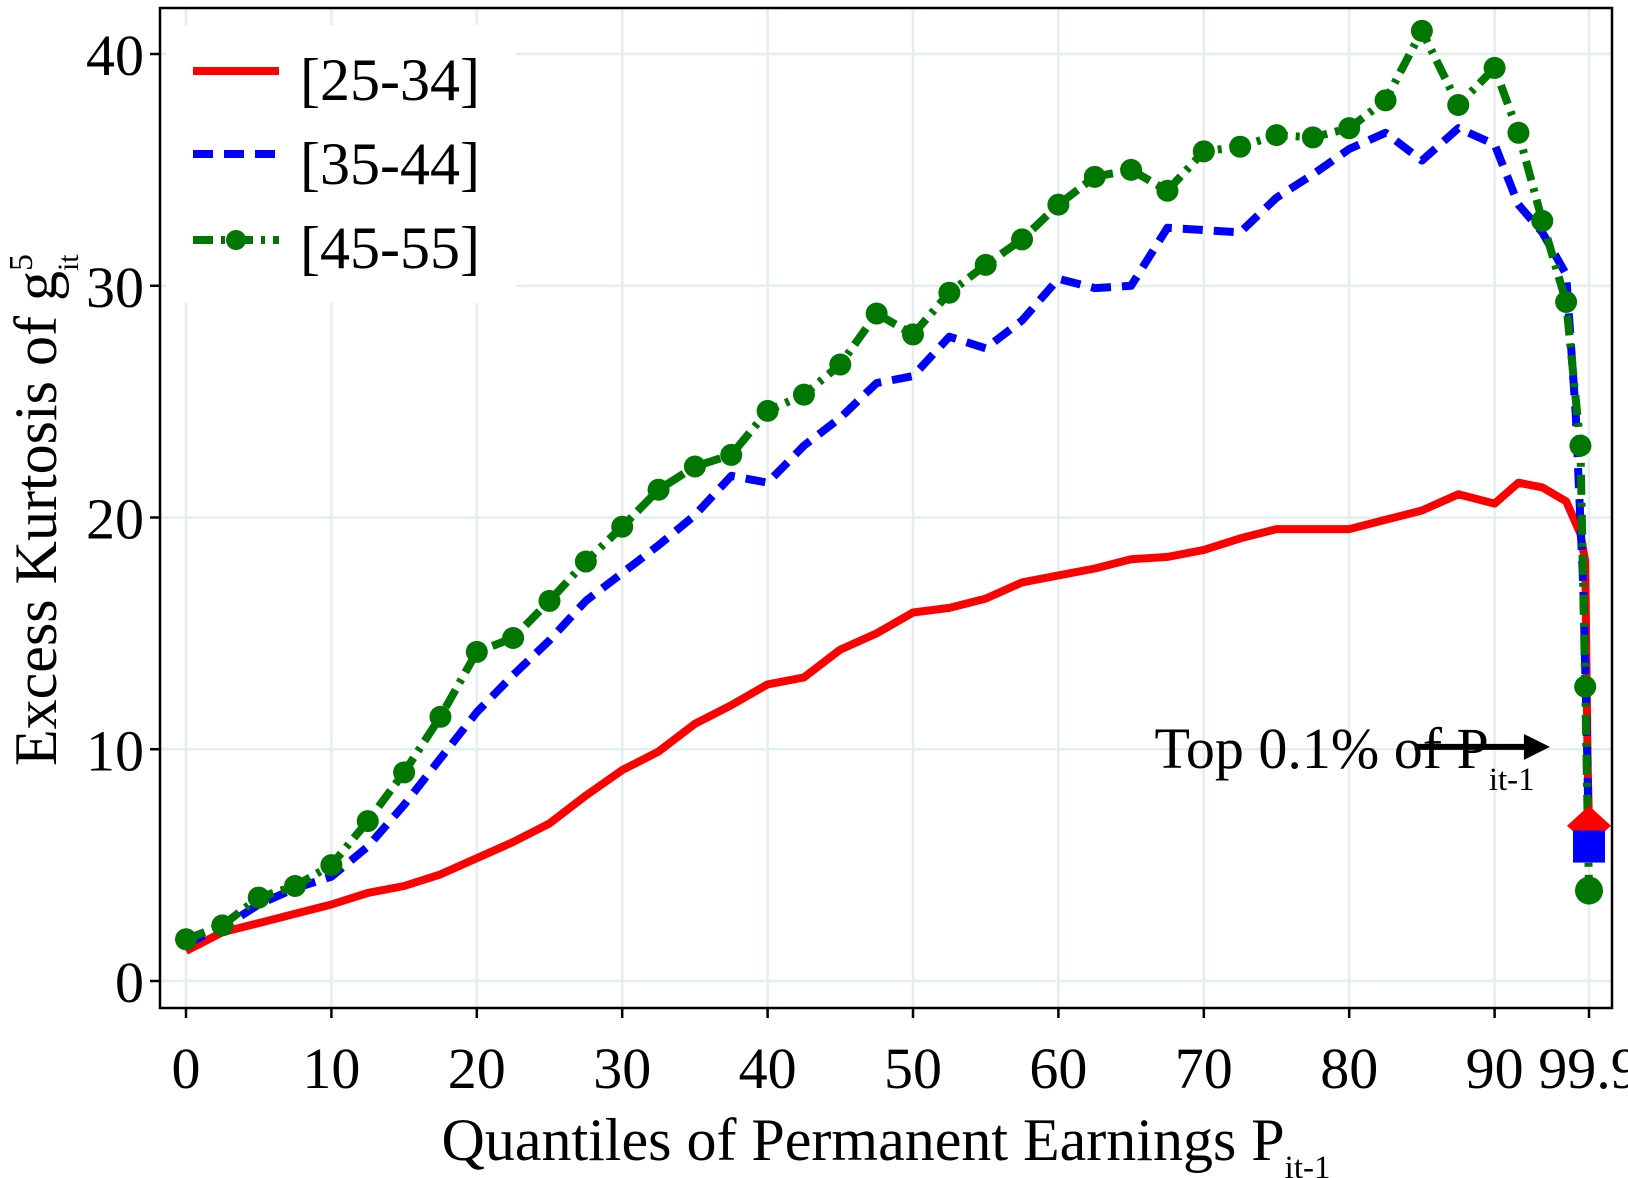  I want to click on x-tick-label: 10, so click(331, 1068).